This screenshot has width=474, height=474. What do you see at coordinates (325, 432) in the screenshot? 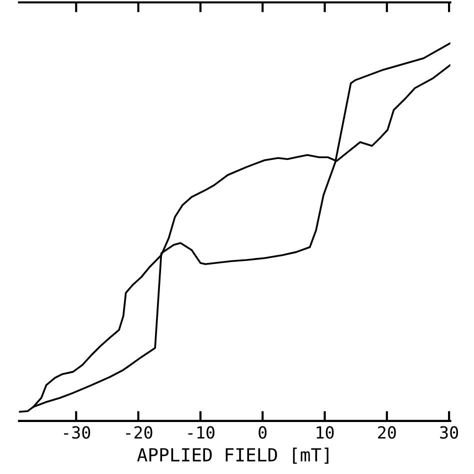
I see `x-tick-label: 10` at bounding box center [325, 432].